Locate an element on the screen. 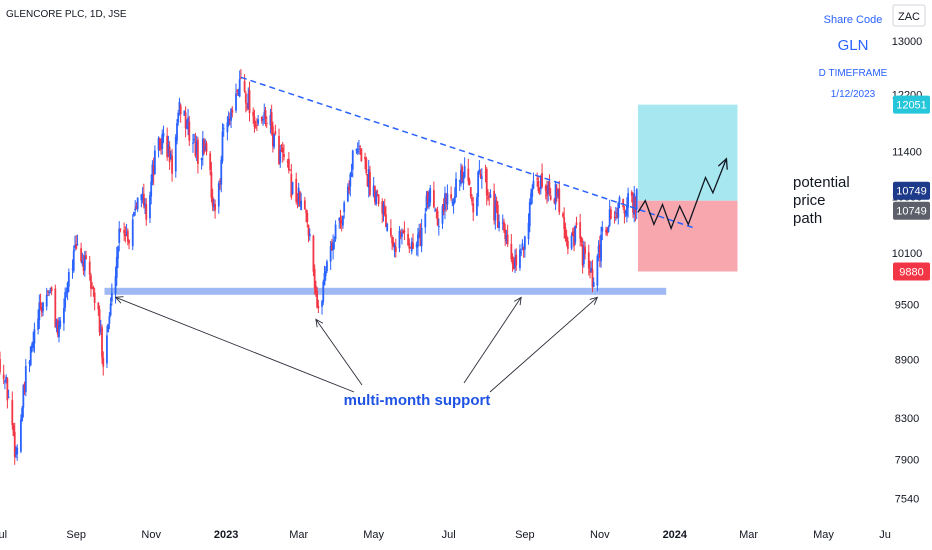 Image resolution: width=932 pixels, height=550 pixels. trade-zones is located at coordinates (687, 188).